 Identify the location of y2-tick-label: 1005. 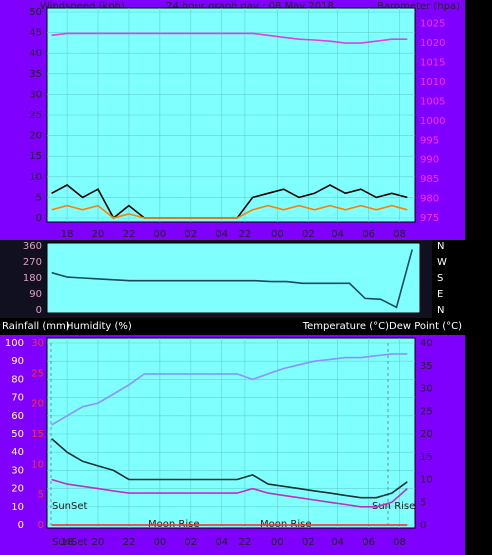
(432, 101).